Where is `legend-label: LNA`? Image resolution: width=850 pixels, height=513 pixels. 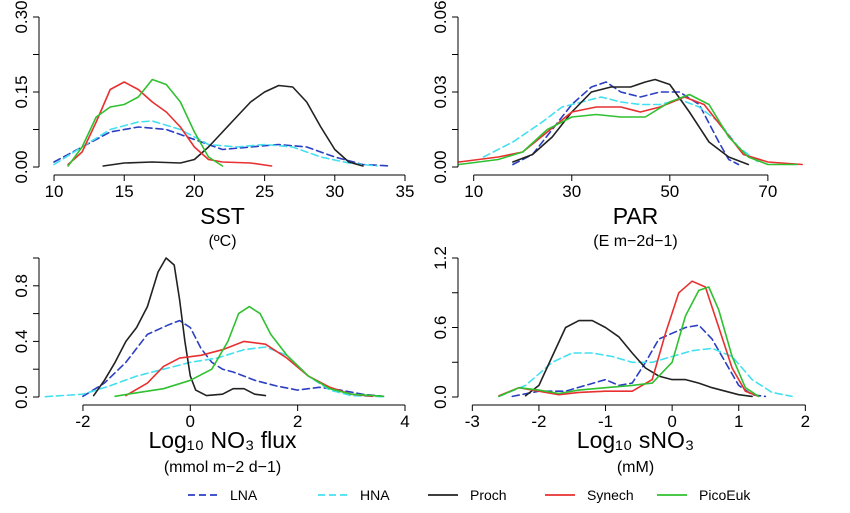
legend-label: LNA is located at coordinates (244, 495).